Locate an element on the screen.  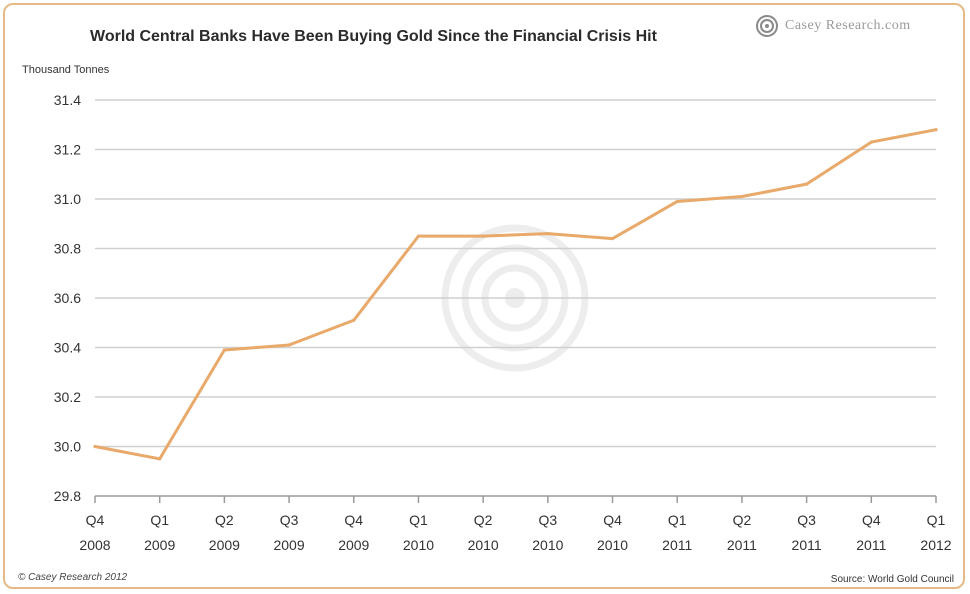
y-tick-label: 31.0 is located at coordinates (67, 199).